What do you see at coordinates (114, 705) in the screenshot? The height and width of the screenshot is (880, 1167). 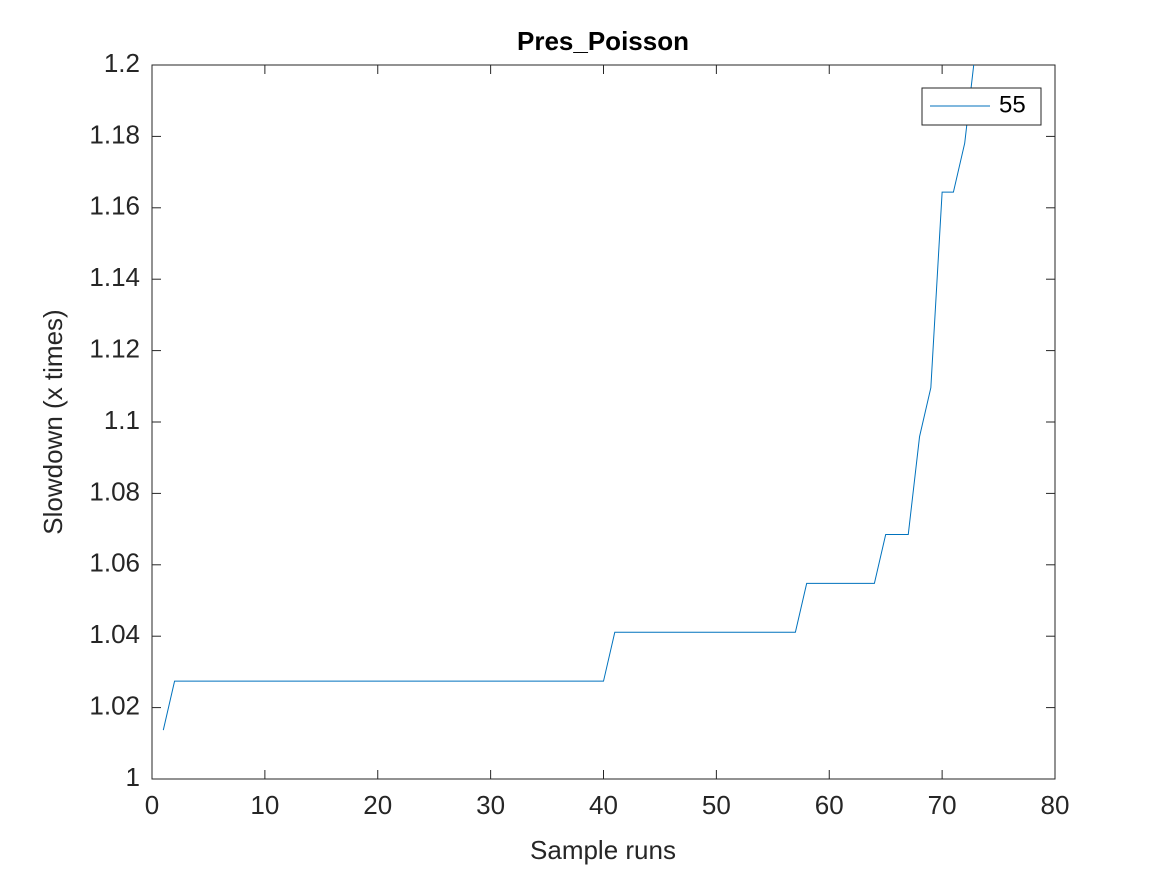 I see `y-tick-label: 1.02` at bounding box center [114, 705].